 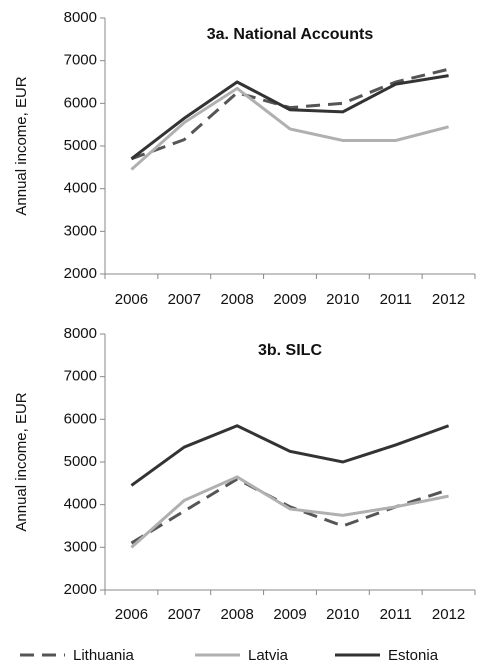 I want to click on legend-label: Latvia, so click(x=268, y=655).